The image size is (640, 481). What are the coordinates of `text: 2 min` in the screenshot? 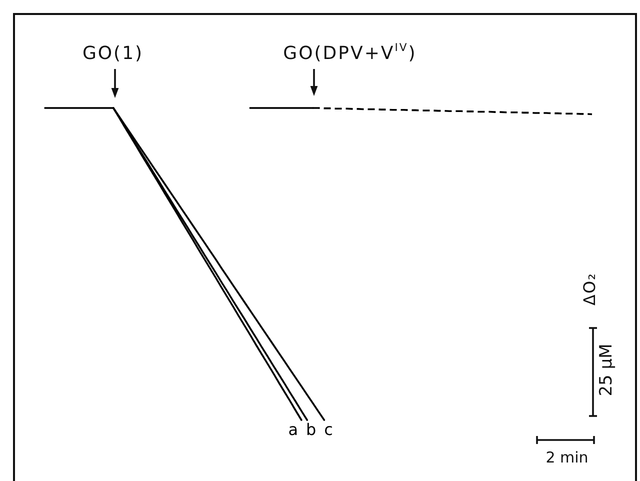 It's located at (567, 457).